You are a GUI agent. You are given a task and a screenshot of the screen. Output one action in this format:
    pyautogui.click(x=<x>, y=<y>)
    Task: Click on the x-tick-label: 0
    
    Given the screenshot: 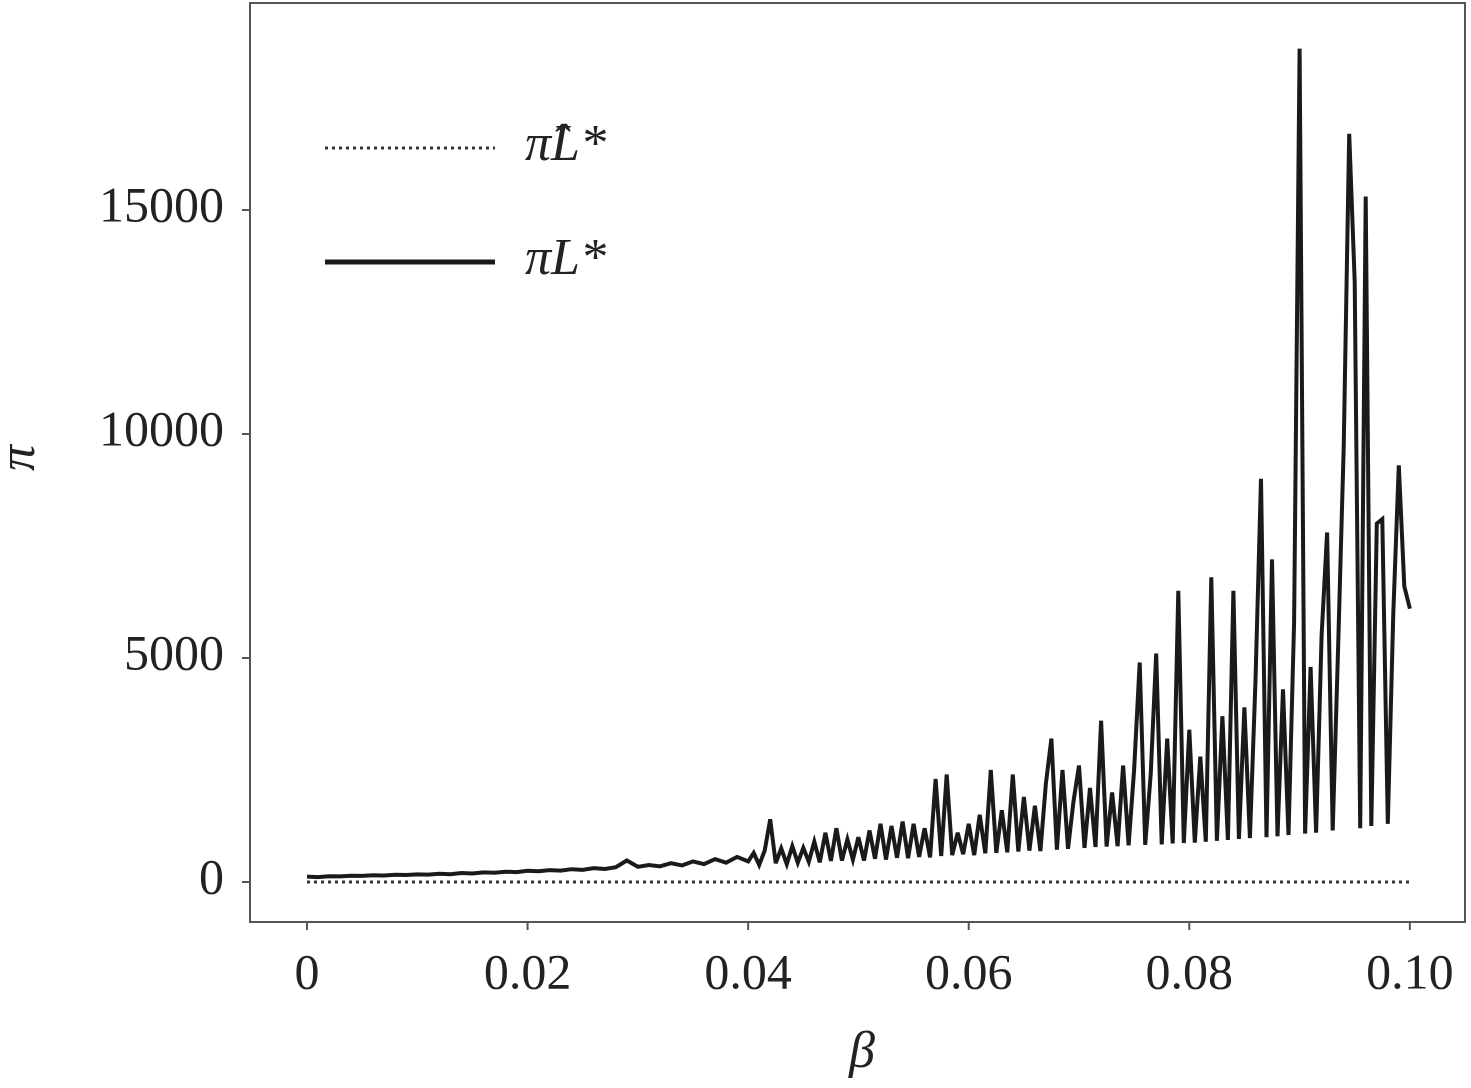 What is the action you would take?
    pyautogui.click(x=307, y=971)
    